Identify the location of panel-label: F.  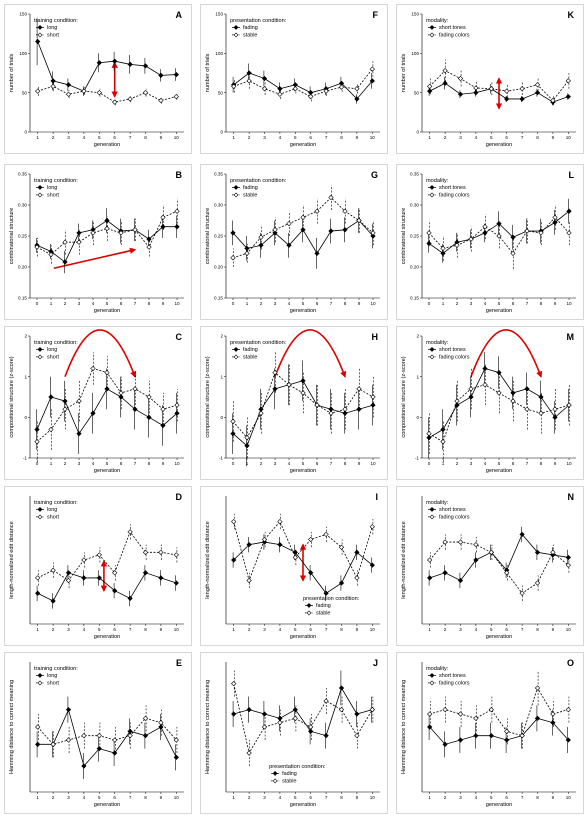
(376, 15).